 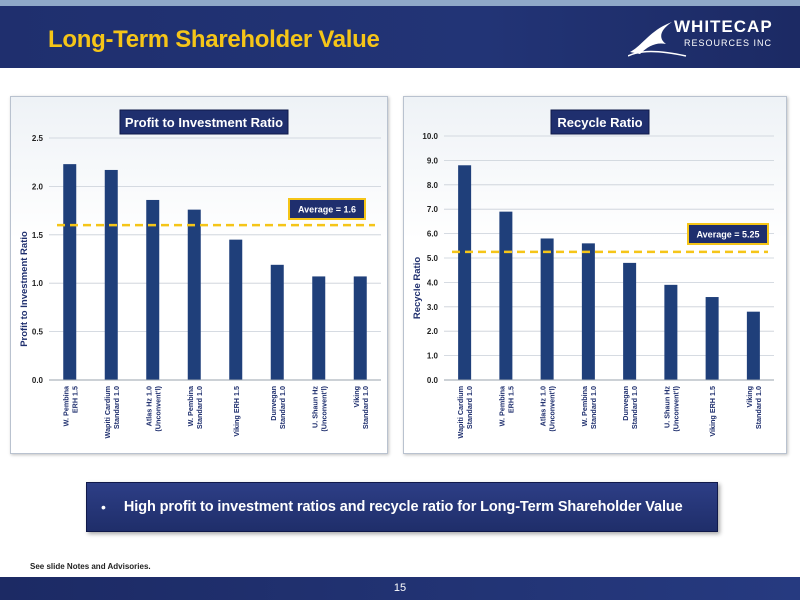 I want to click on y-tick-label: 2.5, so click(x=38, y=138).